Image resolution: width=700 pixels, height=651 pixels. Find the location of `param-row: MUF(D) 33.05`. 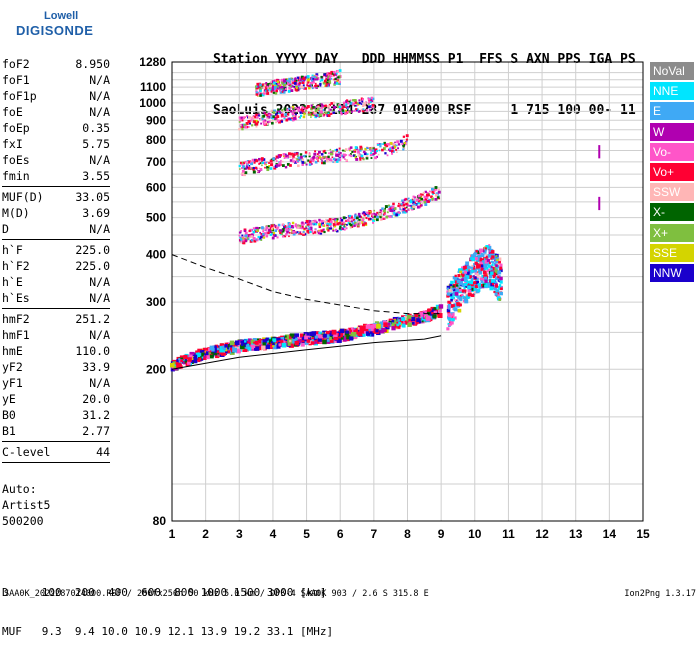

param-row: MUF(D) 33.05 is located at coordinates (56, 197).